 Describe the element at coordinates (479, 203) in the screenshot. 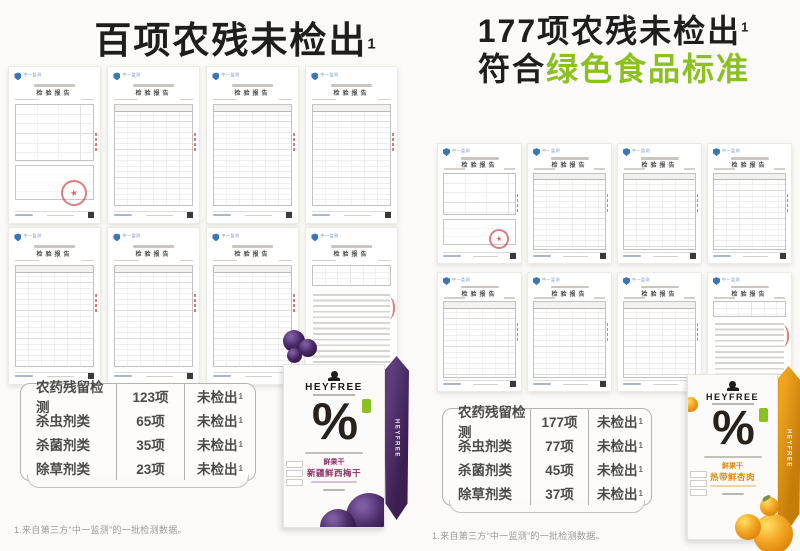

I see `test-report-page-cover: 中一监测 检验报告 ★` at that location.